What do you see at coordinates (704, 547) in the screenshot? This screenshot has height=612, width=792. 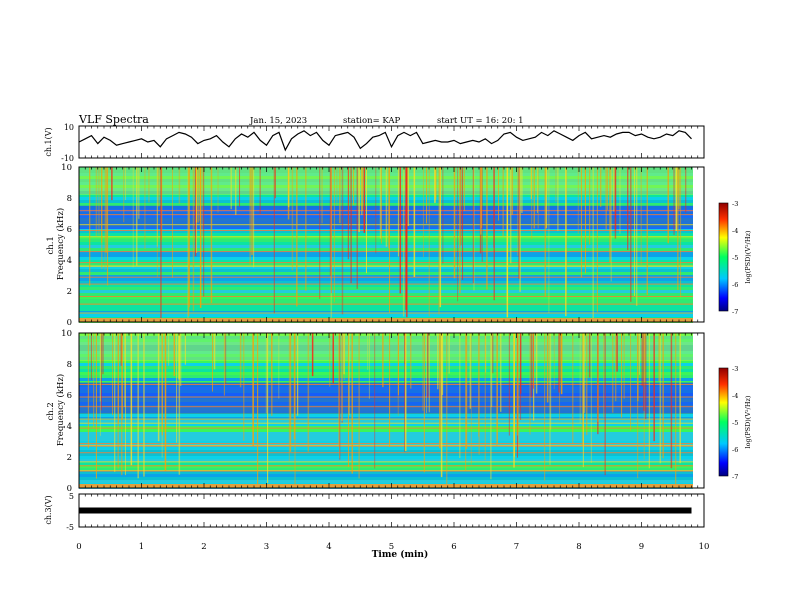 I see `time-tick-label: 10` at bounding box center [704, 547].